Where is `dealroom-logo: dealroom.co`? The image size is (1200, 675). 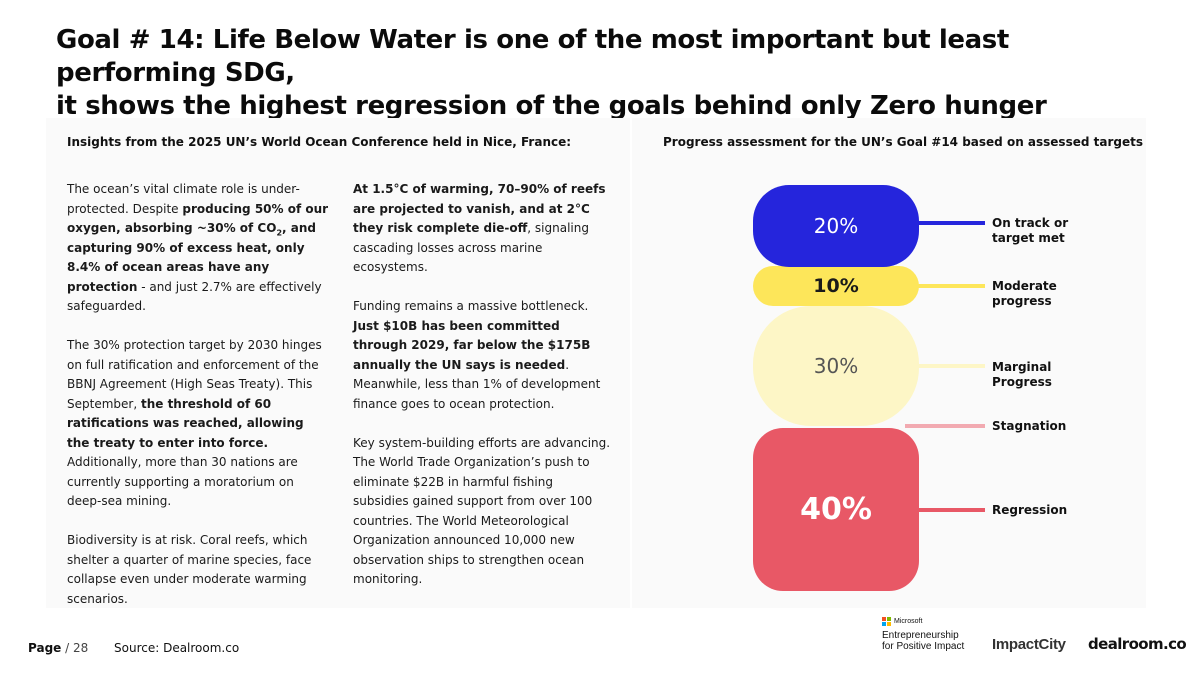 dealroom-logo: dealroom.co is located at coordinates (1137, 644).